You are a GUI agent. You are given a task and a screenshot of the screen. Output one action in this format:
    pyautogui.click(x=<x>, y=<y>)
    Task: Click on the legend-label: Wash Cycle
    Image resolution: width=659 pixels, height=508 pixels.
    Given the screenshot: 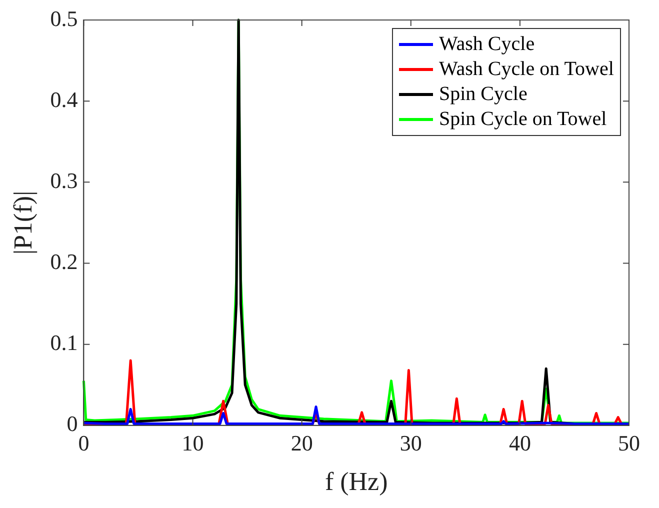 What is the action you would take?
    pyautogui.click(x=487, y=44)
    